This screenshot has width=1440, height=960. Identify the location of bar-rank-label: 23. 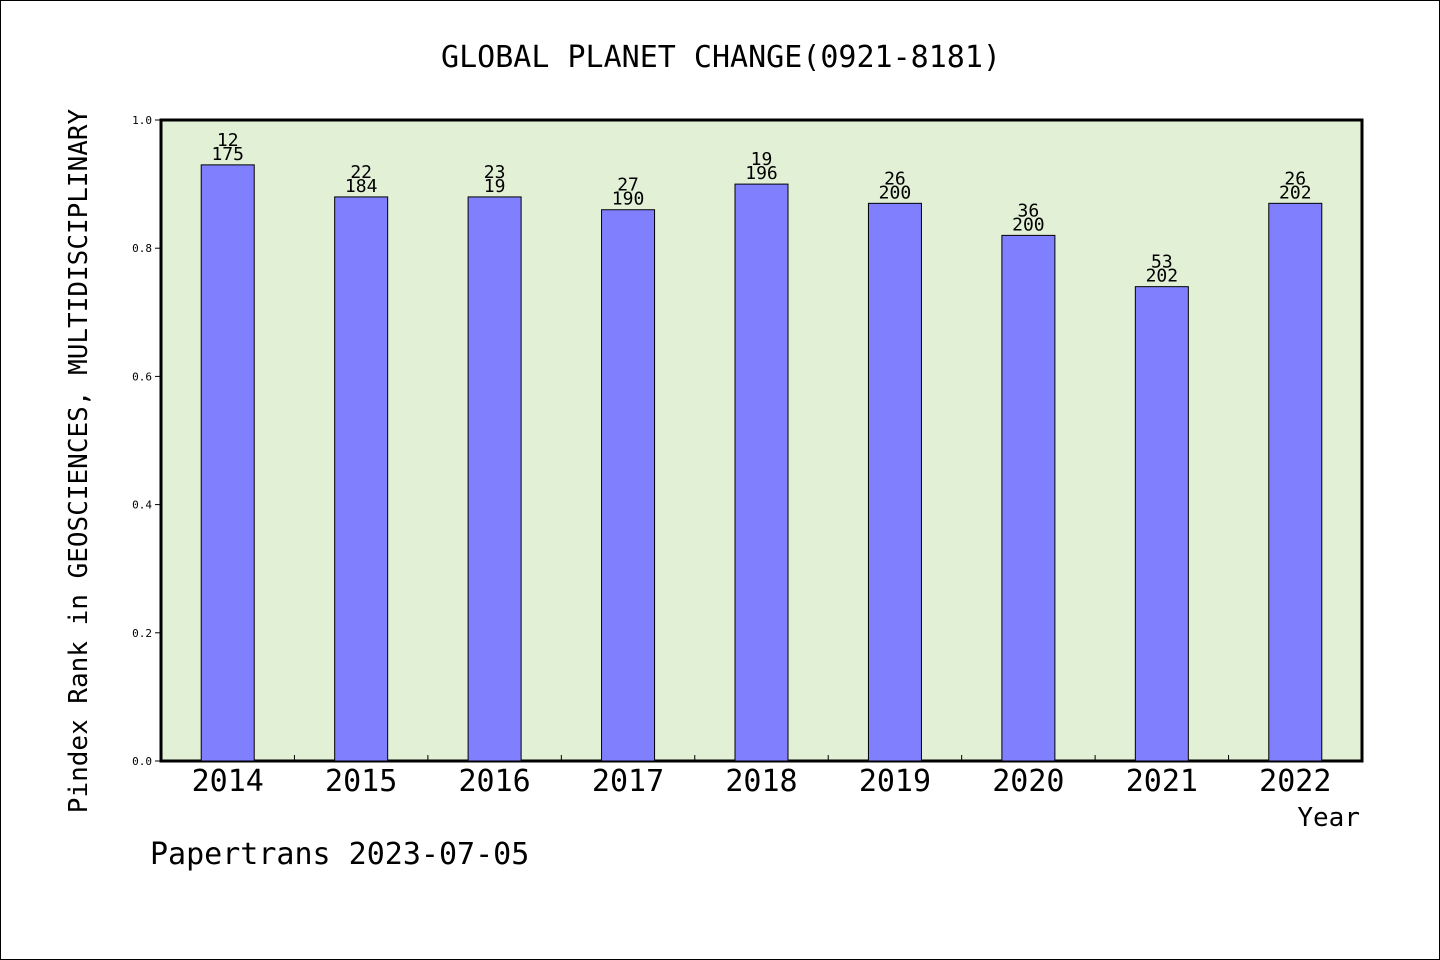
(495, 172).